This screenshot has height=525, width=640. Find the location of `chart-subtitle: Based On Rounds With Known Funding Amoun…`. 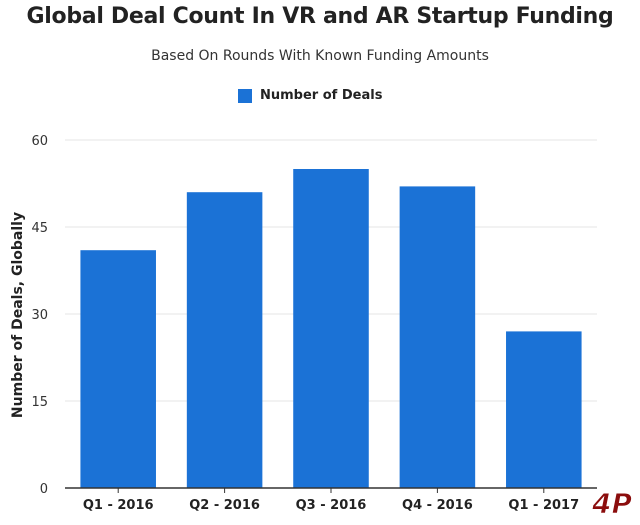

chart-subtitle: Based On Rounds With Known Funding Amoun… is located at coordinates (320, 56).